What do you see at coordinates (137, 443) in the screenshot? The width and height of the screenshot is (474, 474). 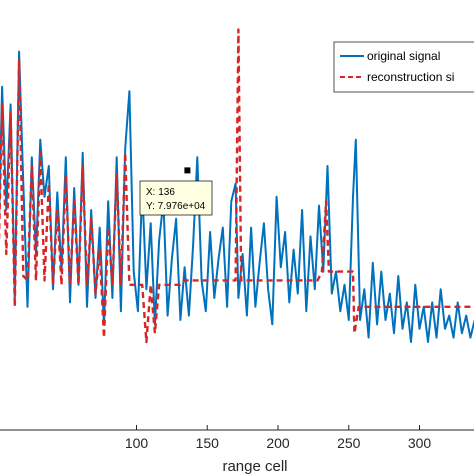 I see `x-tick-label: 100` at bounding box center [137, 443].